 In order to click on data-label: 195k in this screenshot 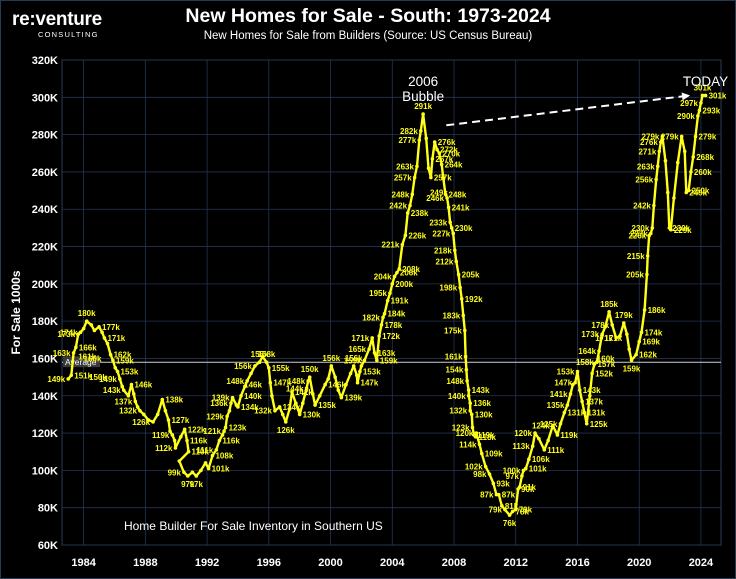, I will do `click(378, 293)`.